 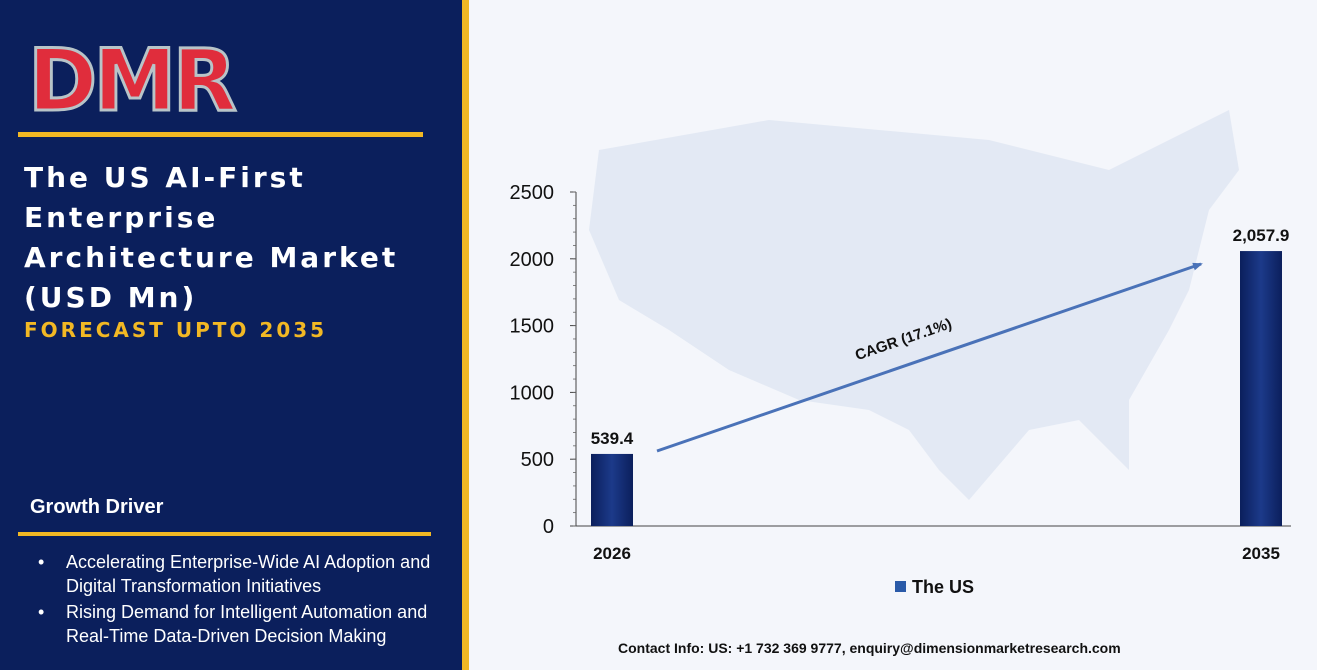 What do you see at coordinates (929, 357) in the screenshot?
I see `cagr-arrow` at bounding box center [929, 357].